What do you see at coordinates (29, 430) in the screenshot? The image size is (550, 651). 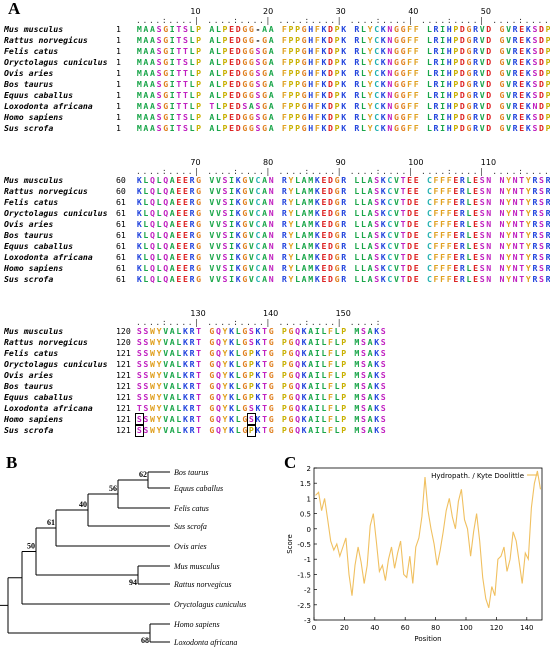 I see `species-name: Sus scrofa` at bounding box center [29, 430].